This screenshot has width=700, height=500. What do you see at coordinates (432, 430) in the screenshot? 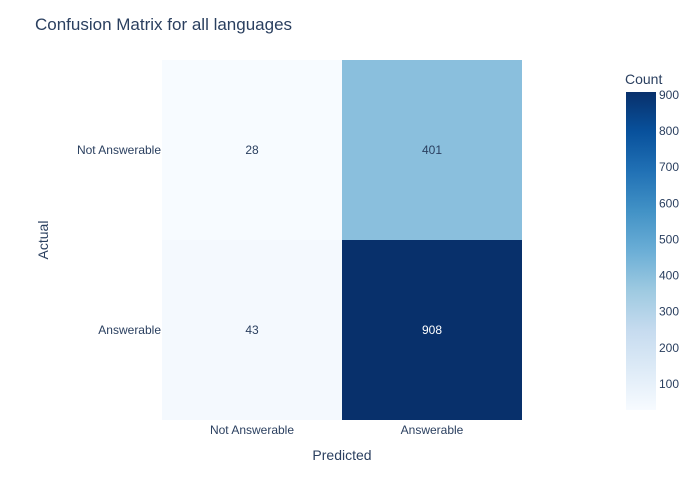
I see `x-tick-label: Answerable` at bounding box center [432, 430].